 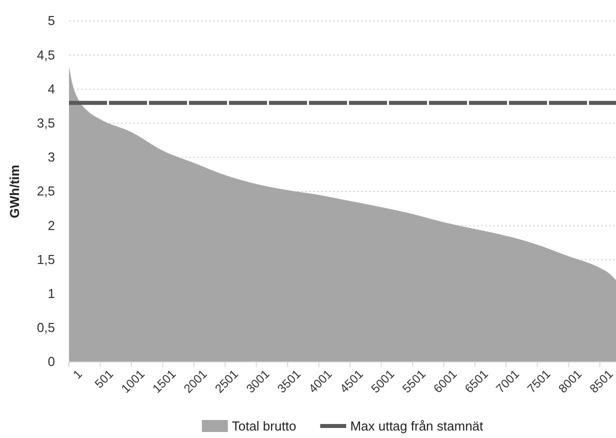 What do you see at coordinates (104, 379) in the screenshot?
I see `x-tick-label: 501` at bounding box center [104, 379].